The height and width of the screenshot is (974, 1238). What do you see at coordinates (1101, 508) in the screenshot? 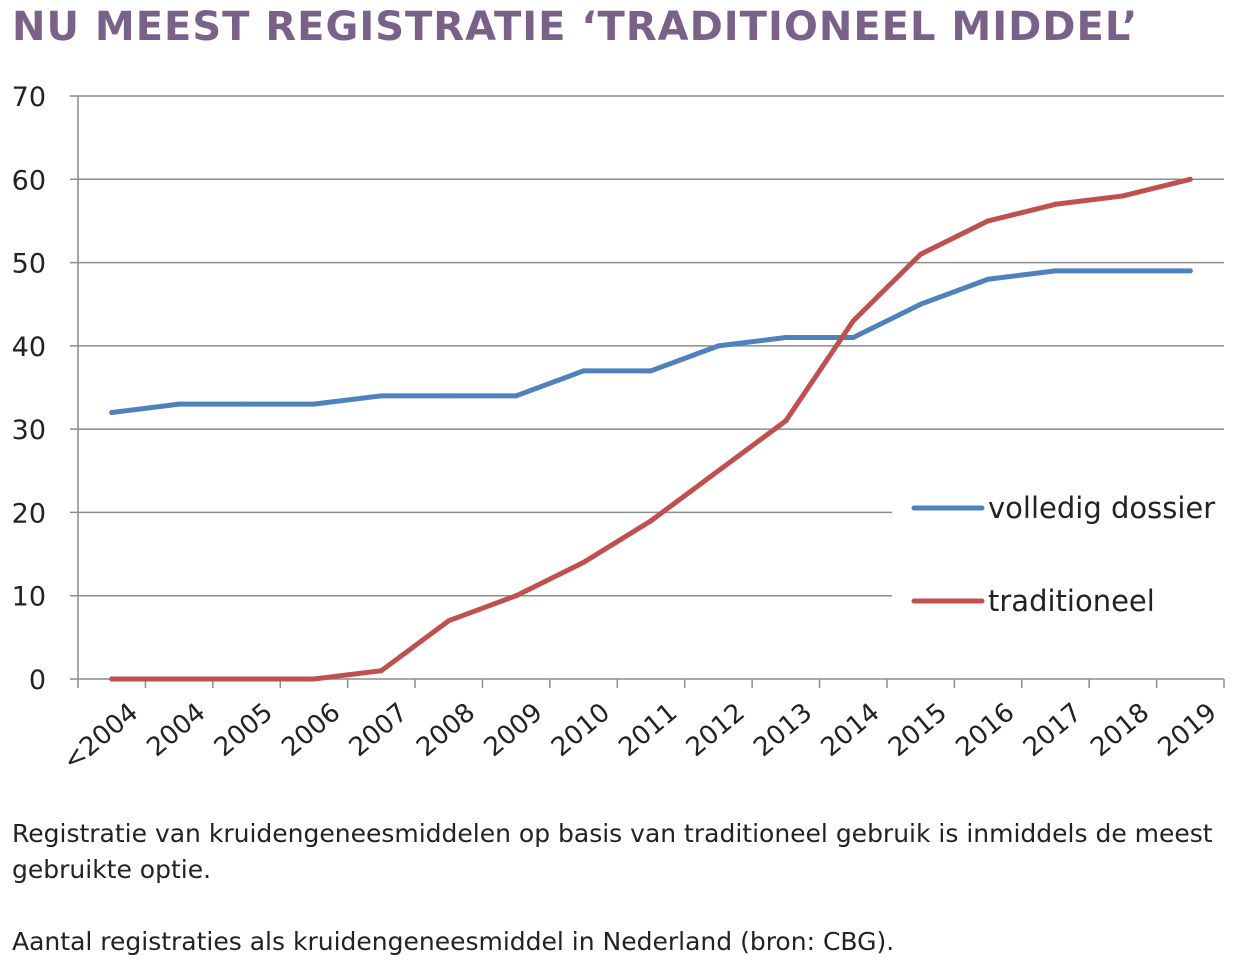
I see `legend-label: volledig dossier` at bounding box center [1101, 508].